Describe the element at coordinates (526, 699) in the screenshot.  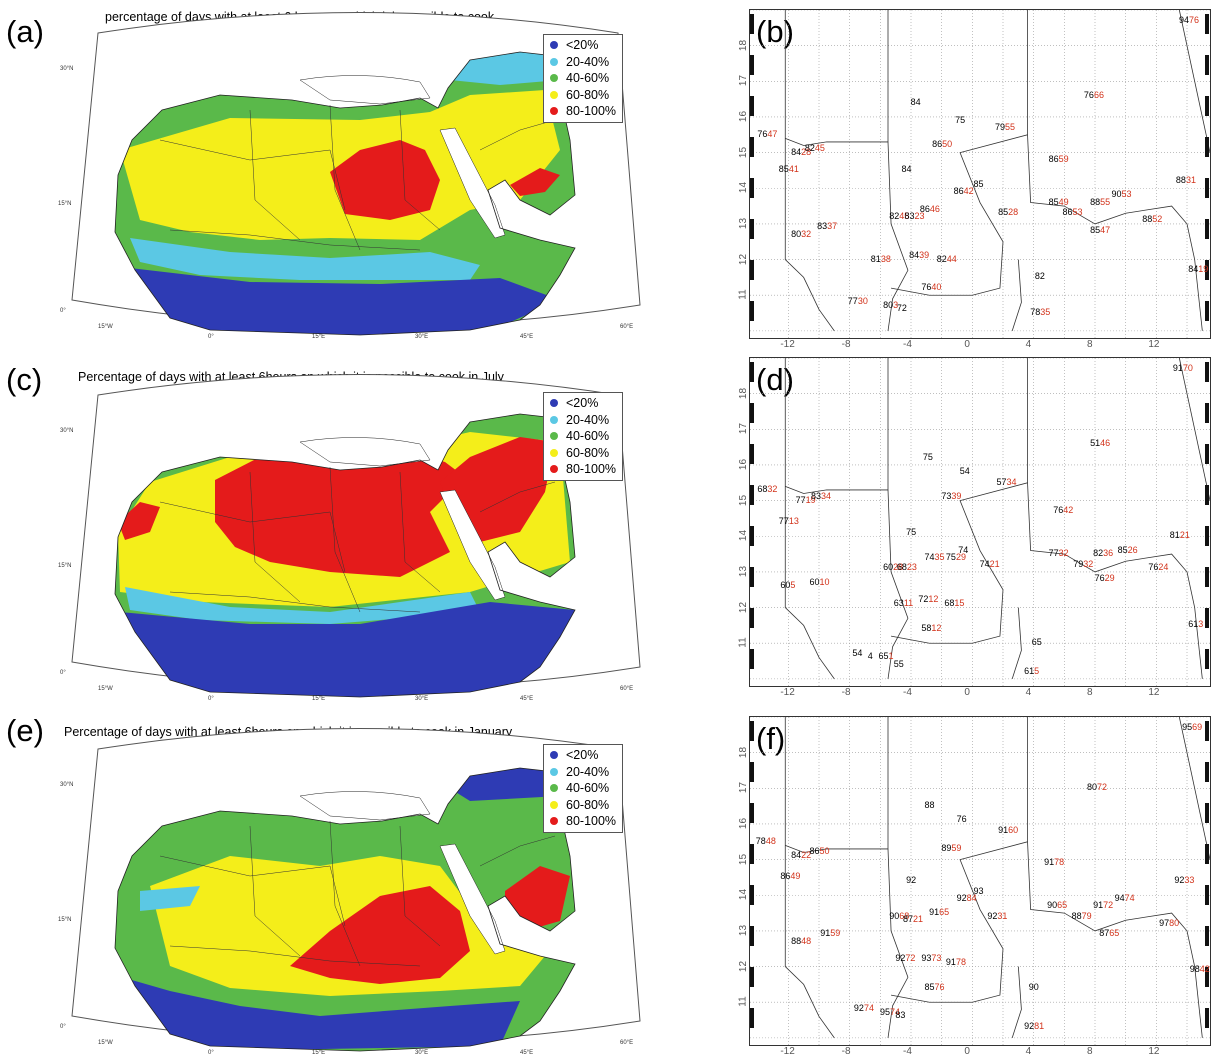
I see `lon-label: 45°E` at that location.